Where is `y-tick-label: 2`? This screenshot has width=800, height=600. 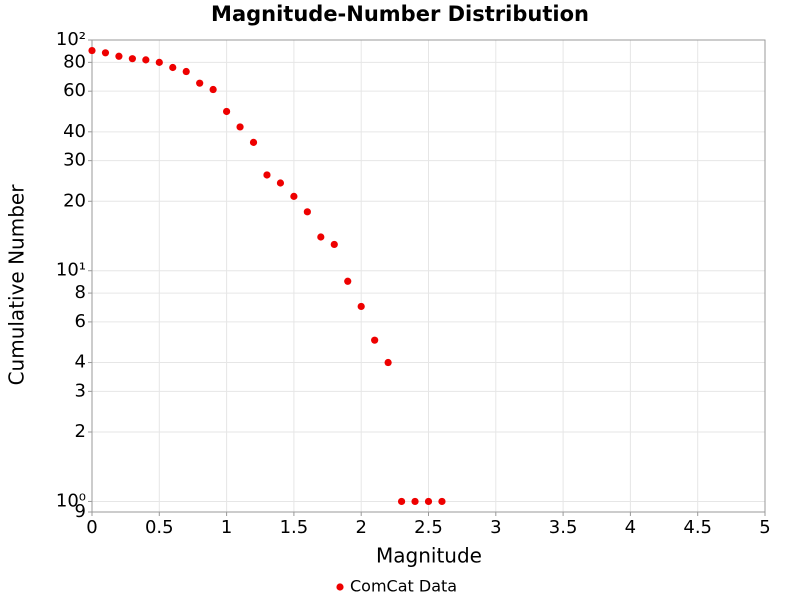 y-tick-label: 2 is located at coordinates (80, 431).